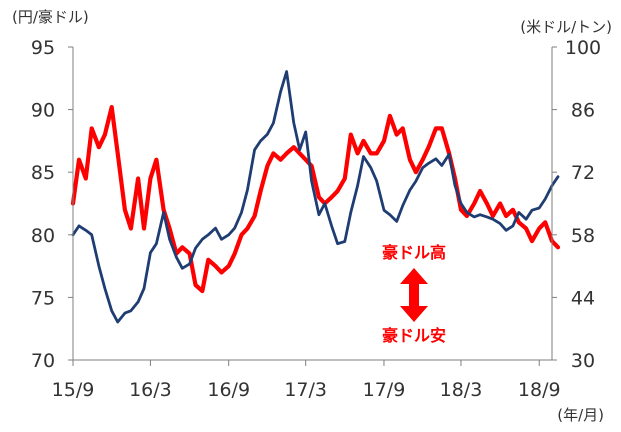 This screenshot has height=432, width=621. Describe the element at coordinates (43, 173) in the screenshot. I see `left-axis-tick-label: 85` at that location.